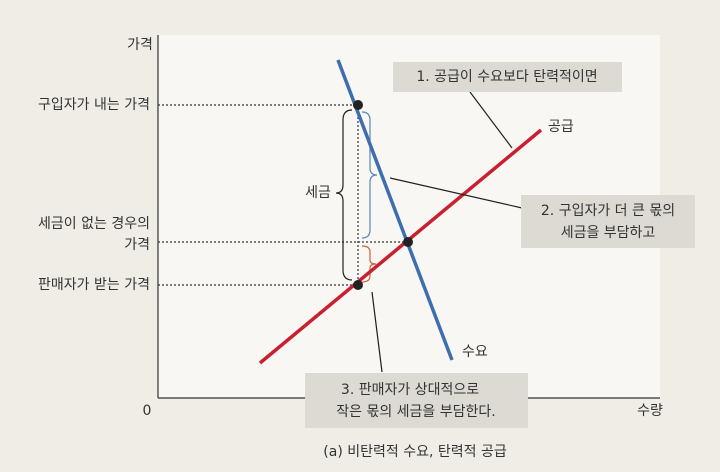 This screenshot has width=720, height=472. I want to click on callout-text: 작은 몫의 세금을 부담한다., so click(415, 412).